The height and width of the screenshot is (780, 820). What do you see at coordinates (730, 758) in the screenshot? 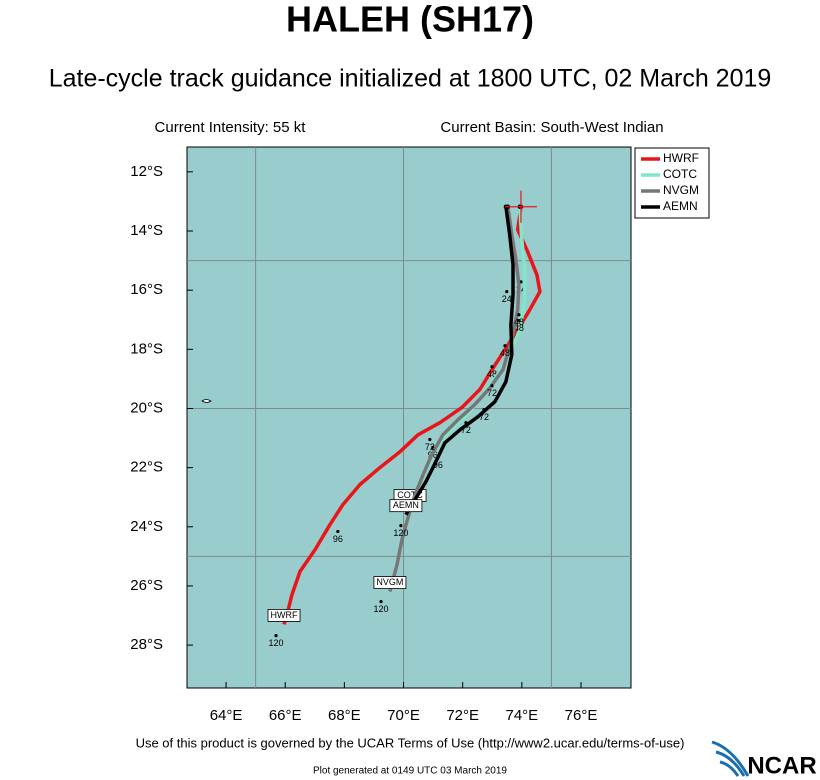
I see `logo-mark` at bounding box center [730, 758].